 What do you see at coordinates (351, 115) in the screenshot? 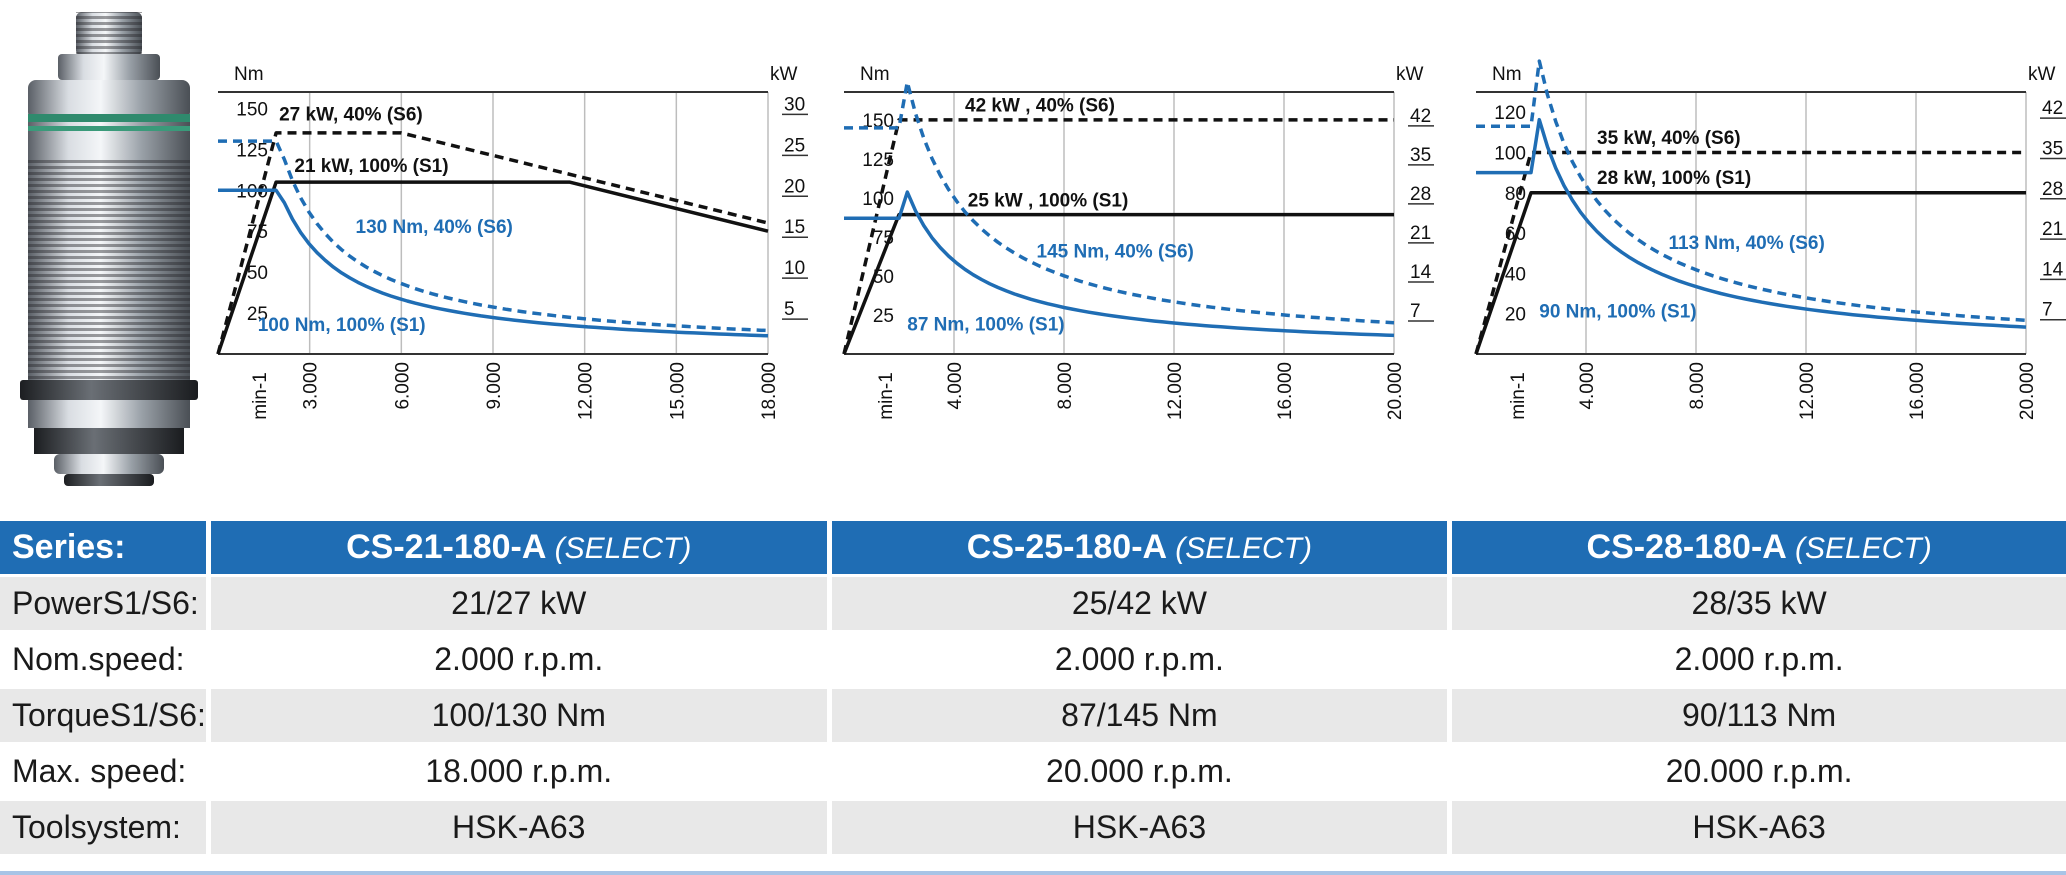
I see `series-label: 27 kW, 40% (S6)` at bounding box center [351, 115].